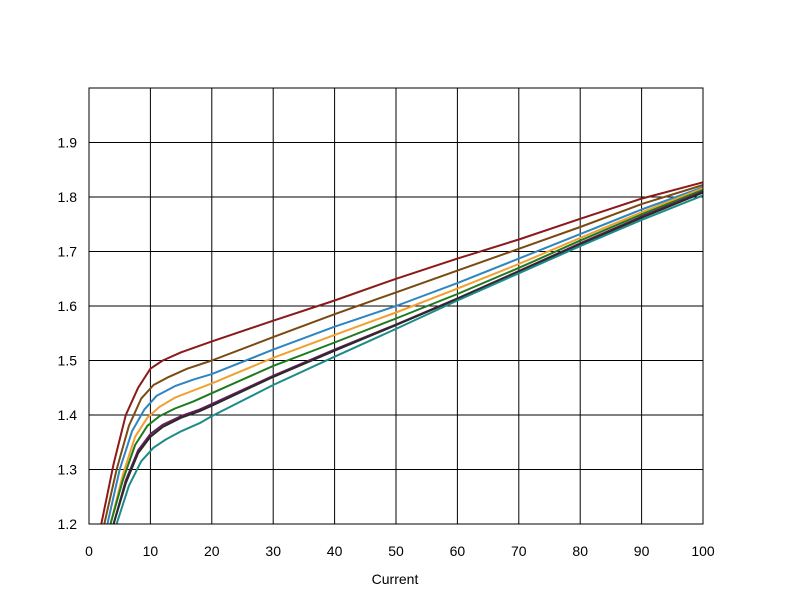 The image size is (792, 611). Describe the element at coordinates (151, 551) in the screenshot. I see `x-tick-label: 10` at that location.